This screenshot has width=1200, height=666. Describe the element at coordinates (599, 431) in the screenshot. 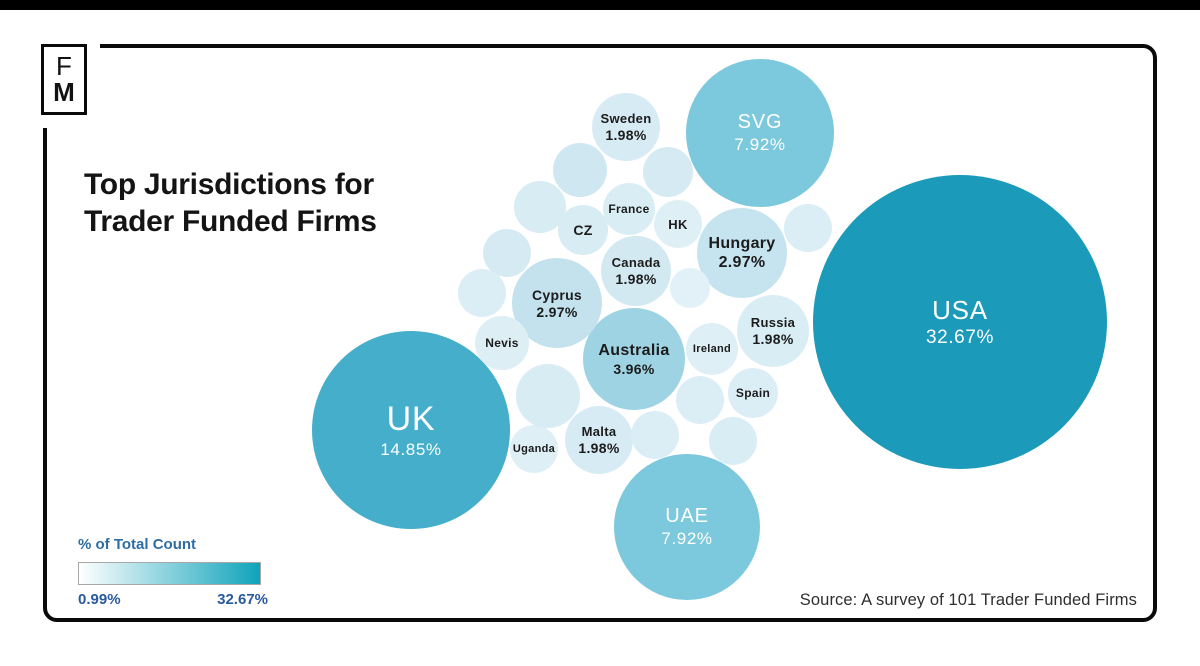

I see `bubble-label: Malta` at that location.